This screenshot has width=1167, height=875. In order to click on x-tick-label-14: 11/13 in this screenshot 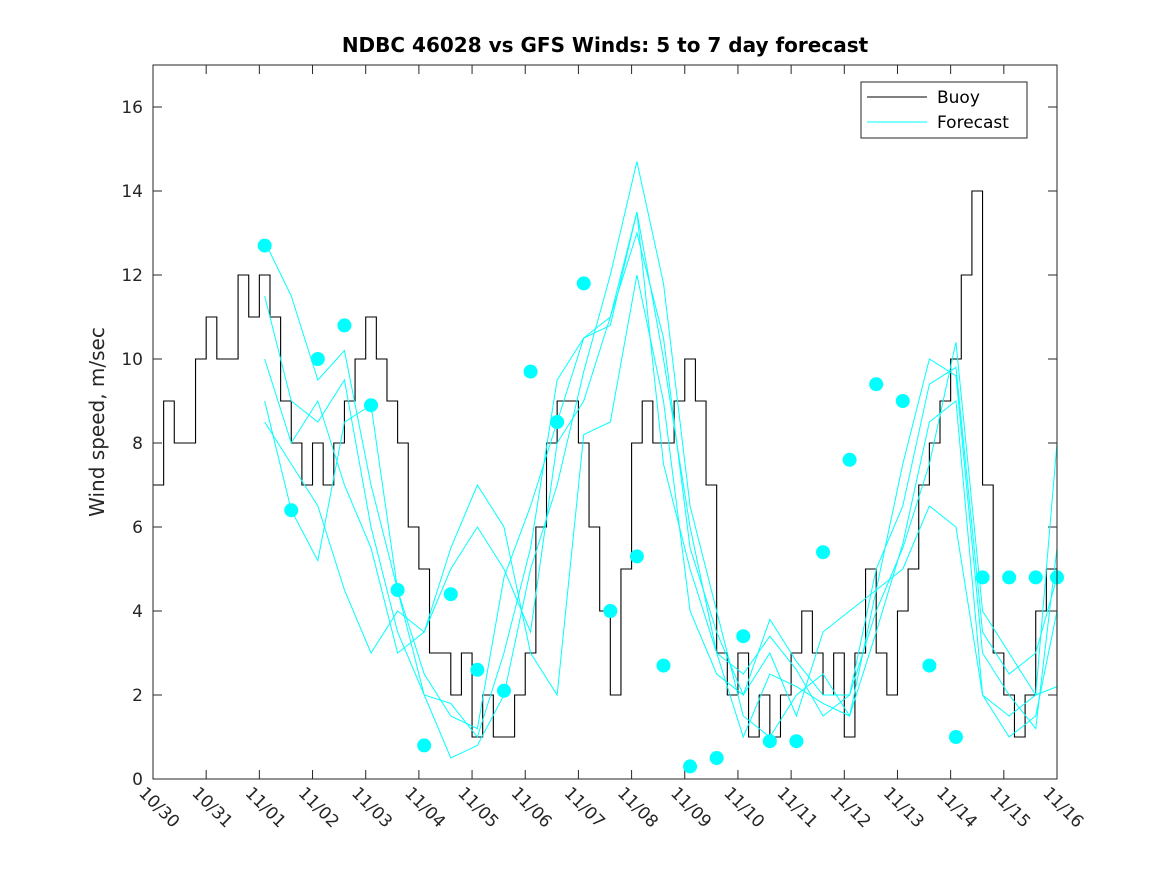, I will do `click(903, 807)`.